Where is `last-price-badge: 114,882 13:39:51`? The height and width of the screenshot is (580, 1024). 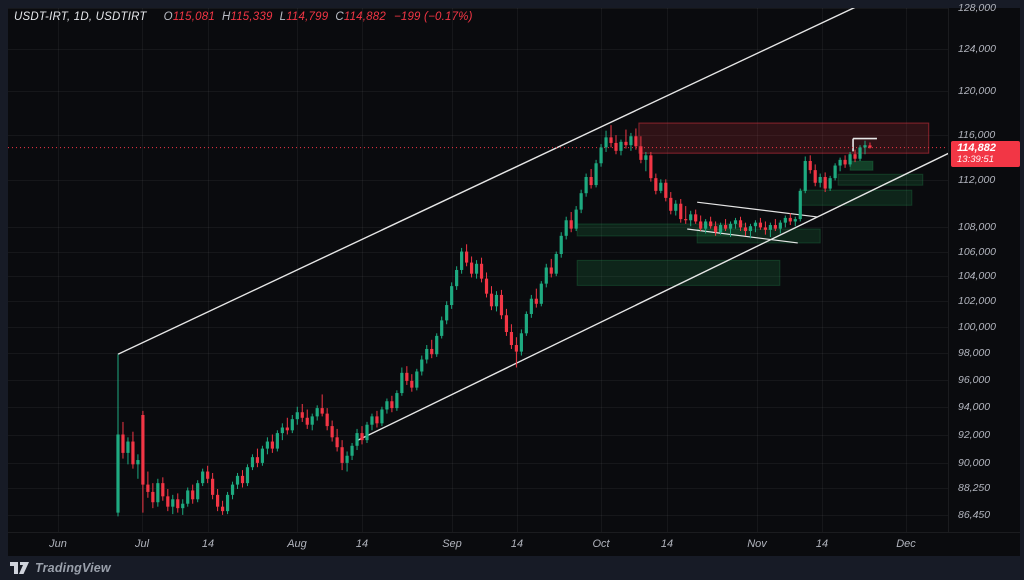
last-price-badge: 114,882 13:39:51 is located at coordinates (985, 154).